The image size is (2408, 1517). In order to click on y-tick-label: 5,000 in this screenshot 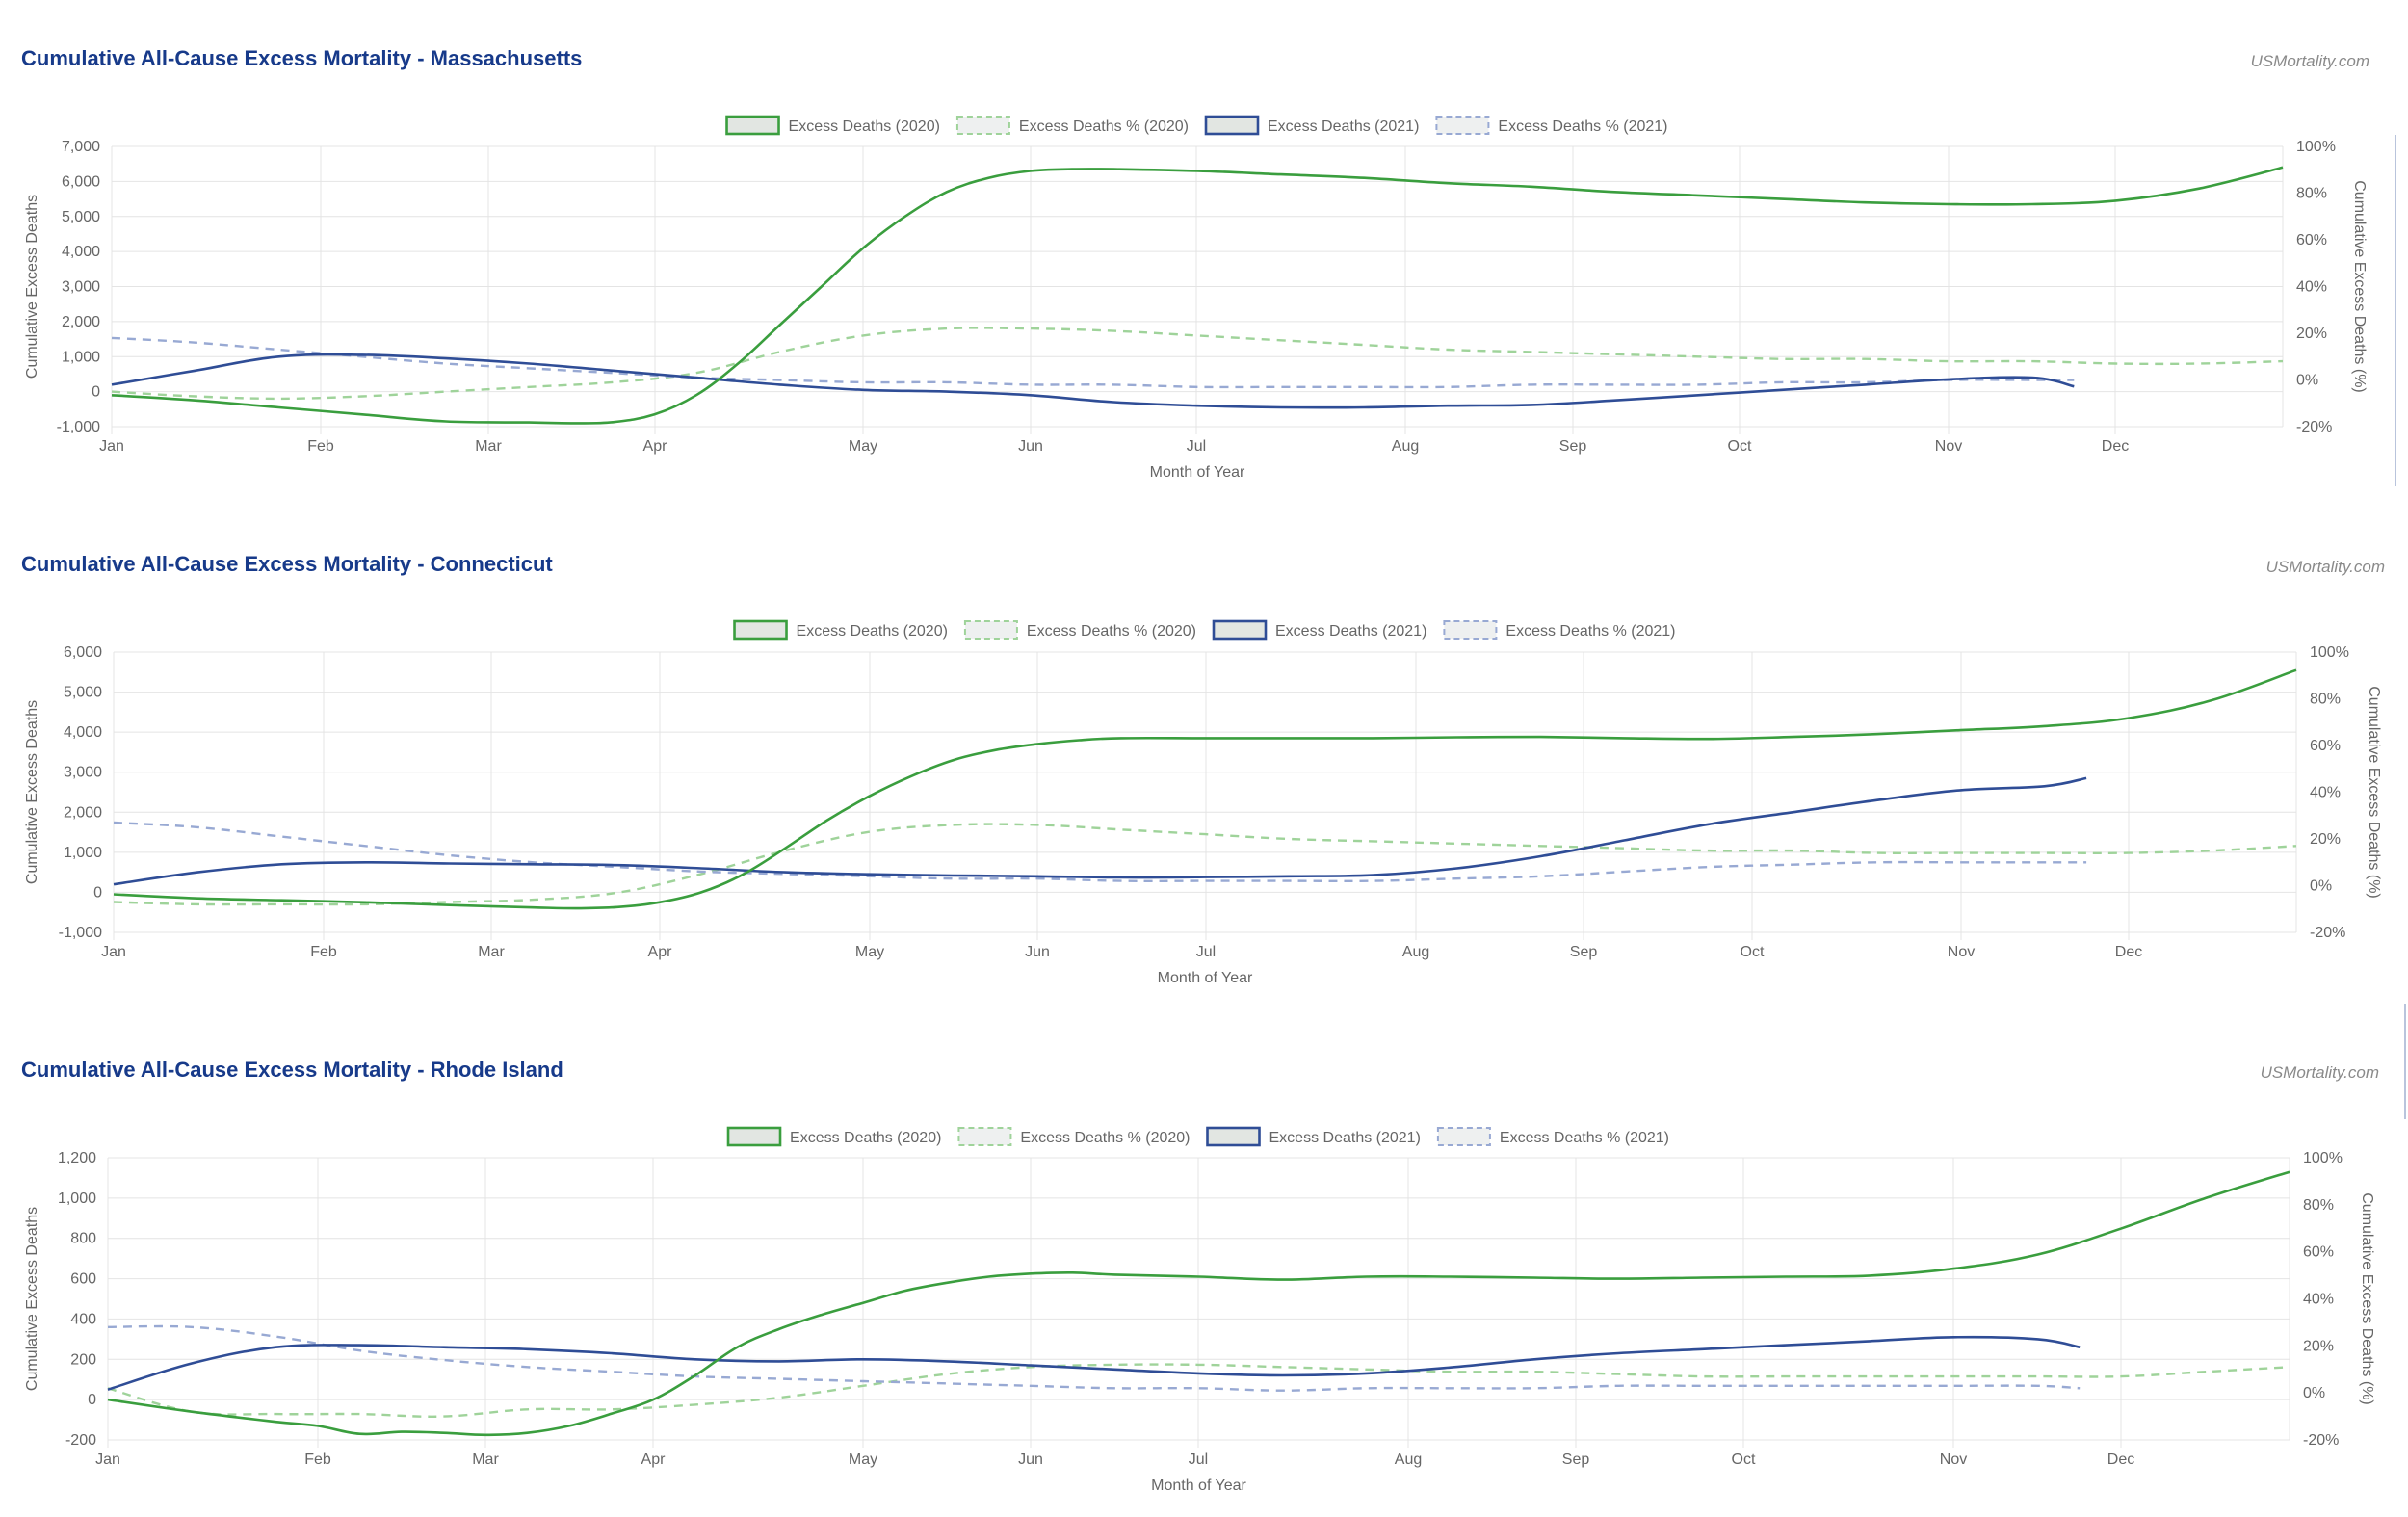, I will do `click(83, 693)`.